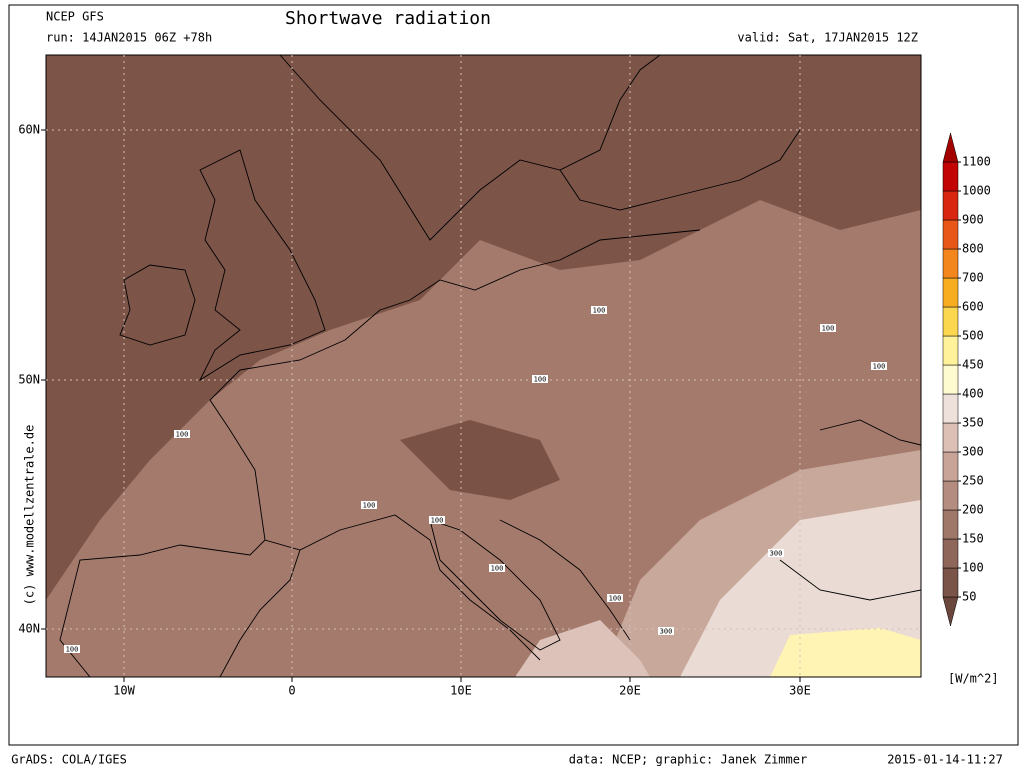 This screenshot has height=768, width=1024. I want to click on colorbar-label: 700, so click(973, 278).